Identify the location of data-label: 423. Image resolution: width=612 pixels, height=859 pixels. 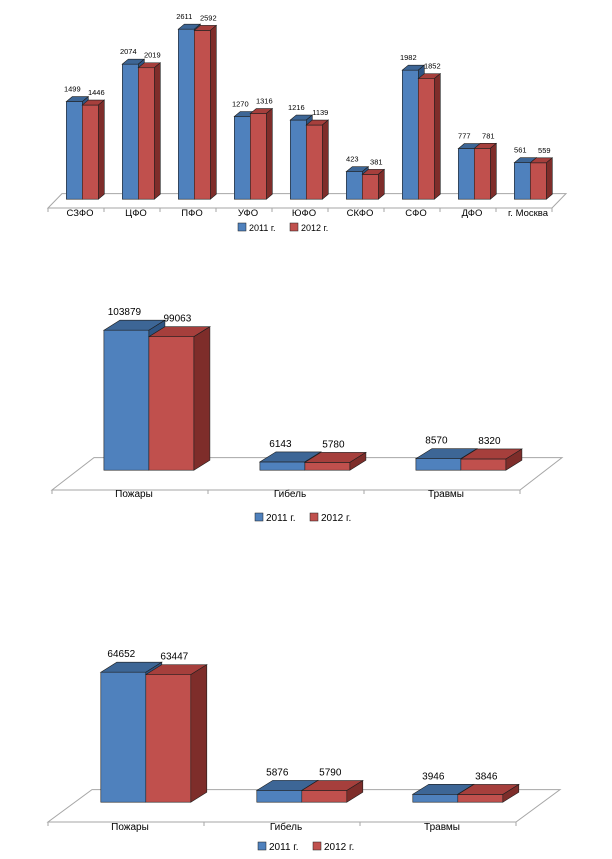
(352, 159).